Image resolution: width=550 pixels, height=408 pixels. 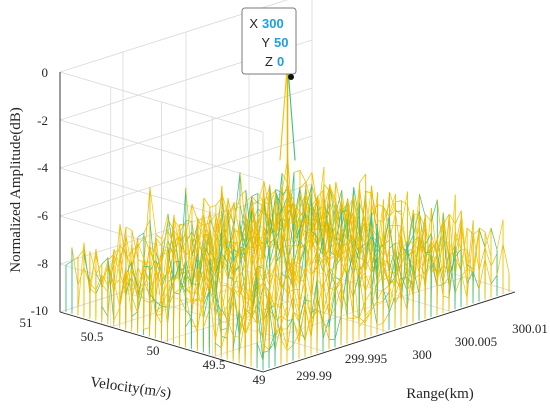 What do you see at coordinates (273, 23) in the screenshot?
I see `datatip-x-value: 300` at bounding box center [273, 23].